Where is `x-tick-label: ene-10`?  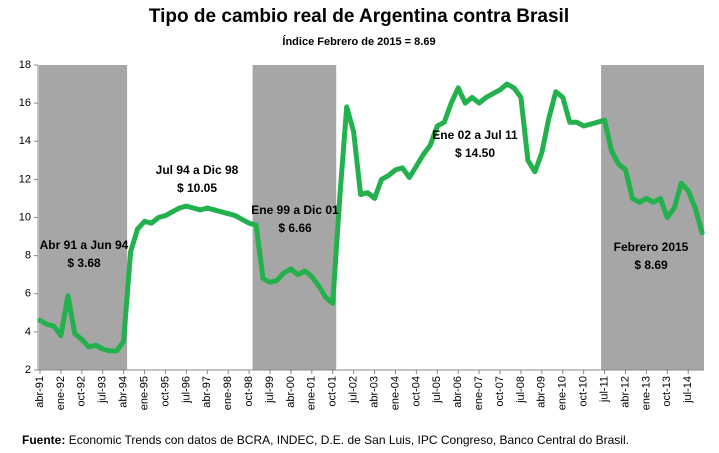
x-tick-label: ene-10 is located at coordinates (563, 393).